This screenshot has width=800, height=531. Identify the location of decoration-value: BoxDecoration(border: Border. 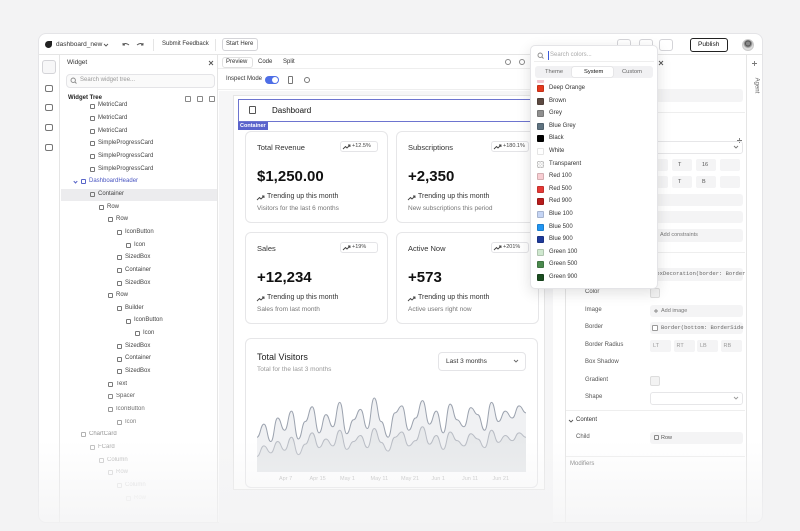
(699, 274).